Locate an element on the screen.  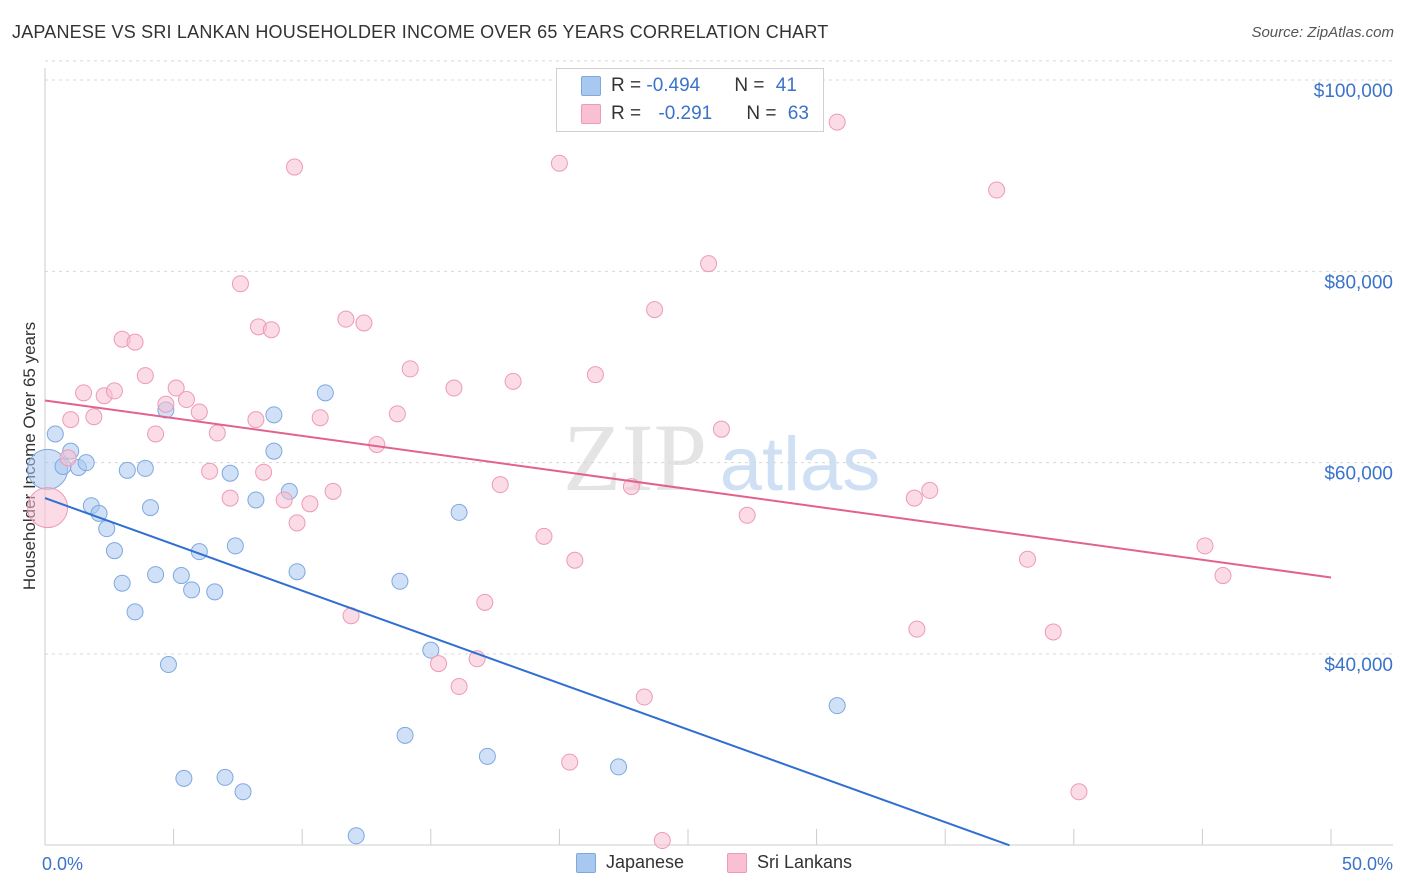
legend-item-japanese: Japanese is located at coordinates (630, 862).